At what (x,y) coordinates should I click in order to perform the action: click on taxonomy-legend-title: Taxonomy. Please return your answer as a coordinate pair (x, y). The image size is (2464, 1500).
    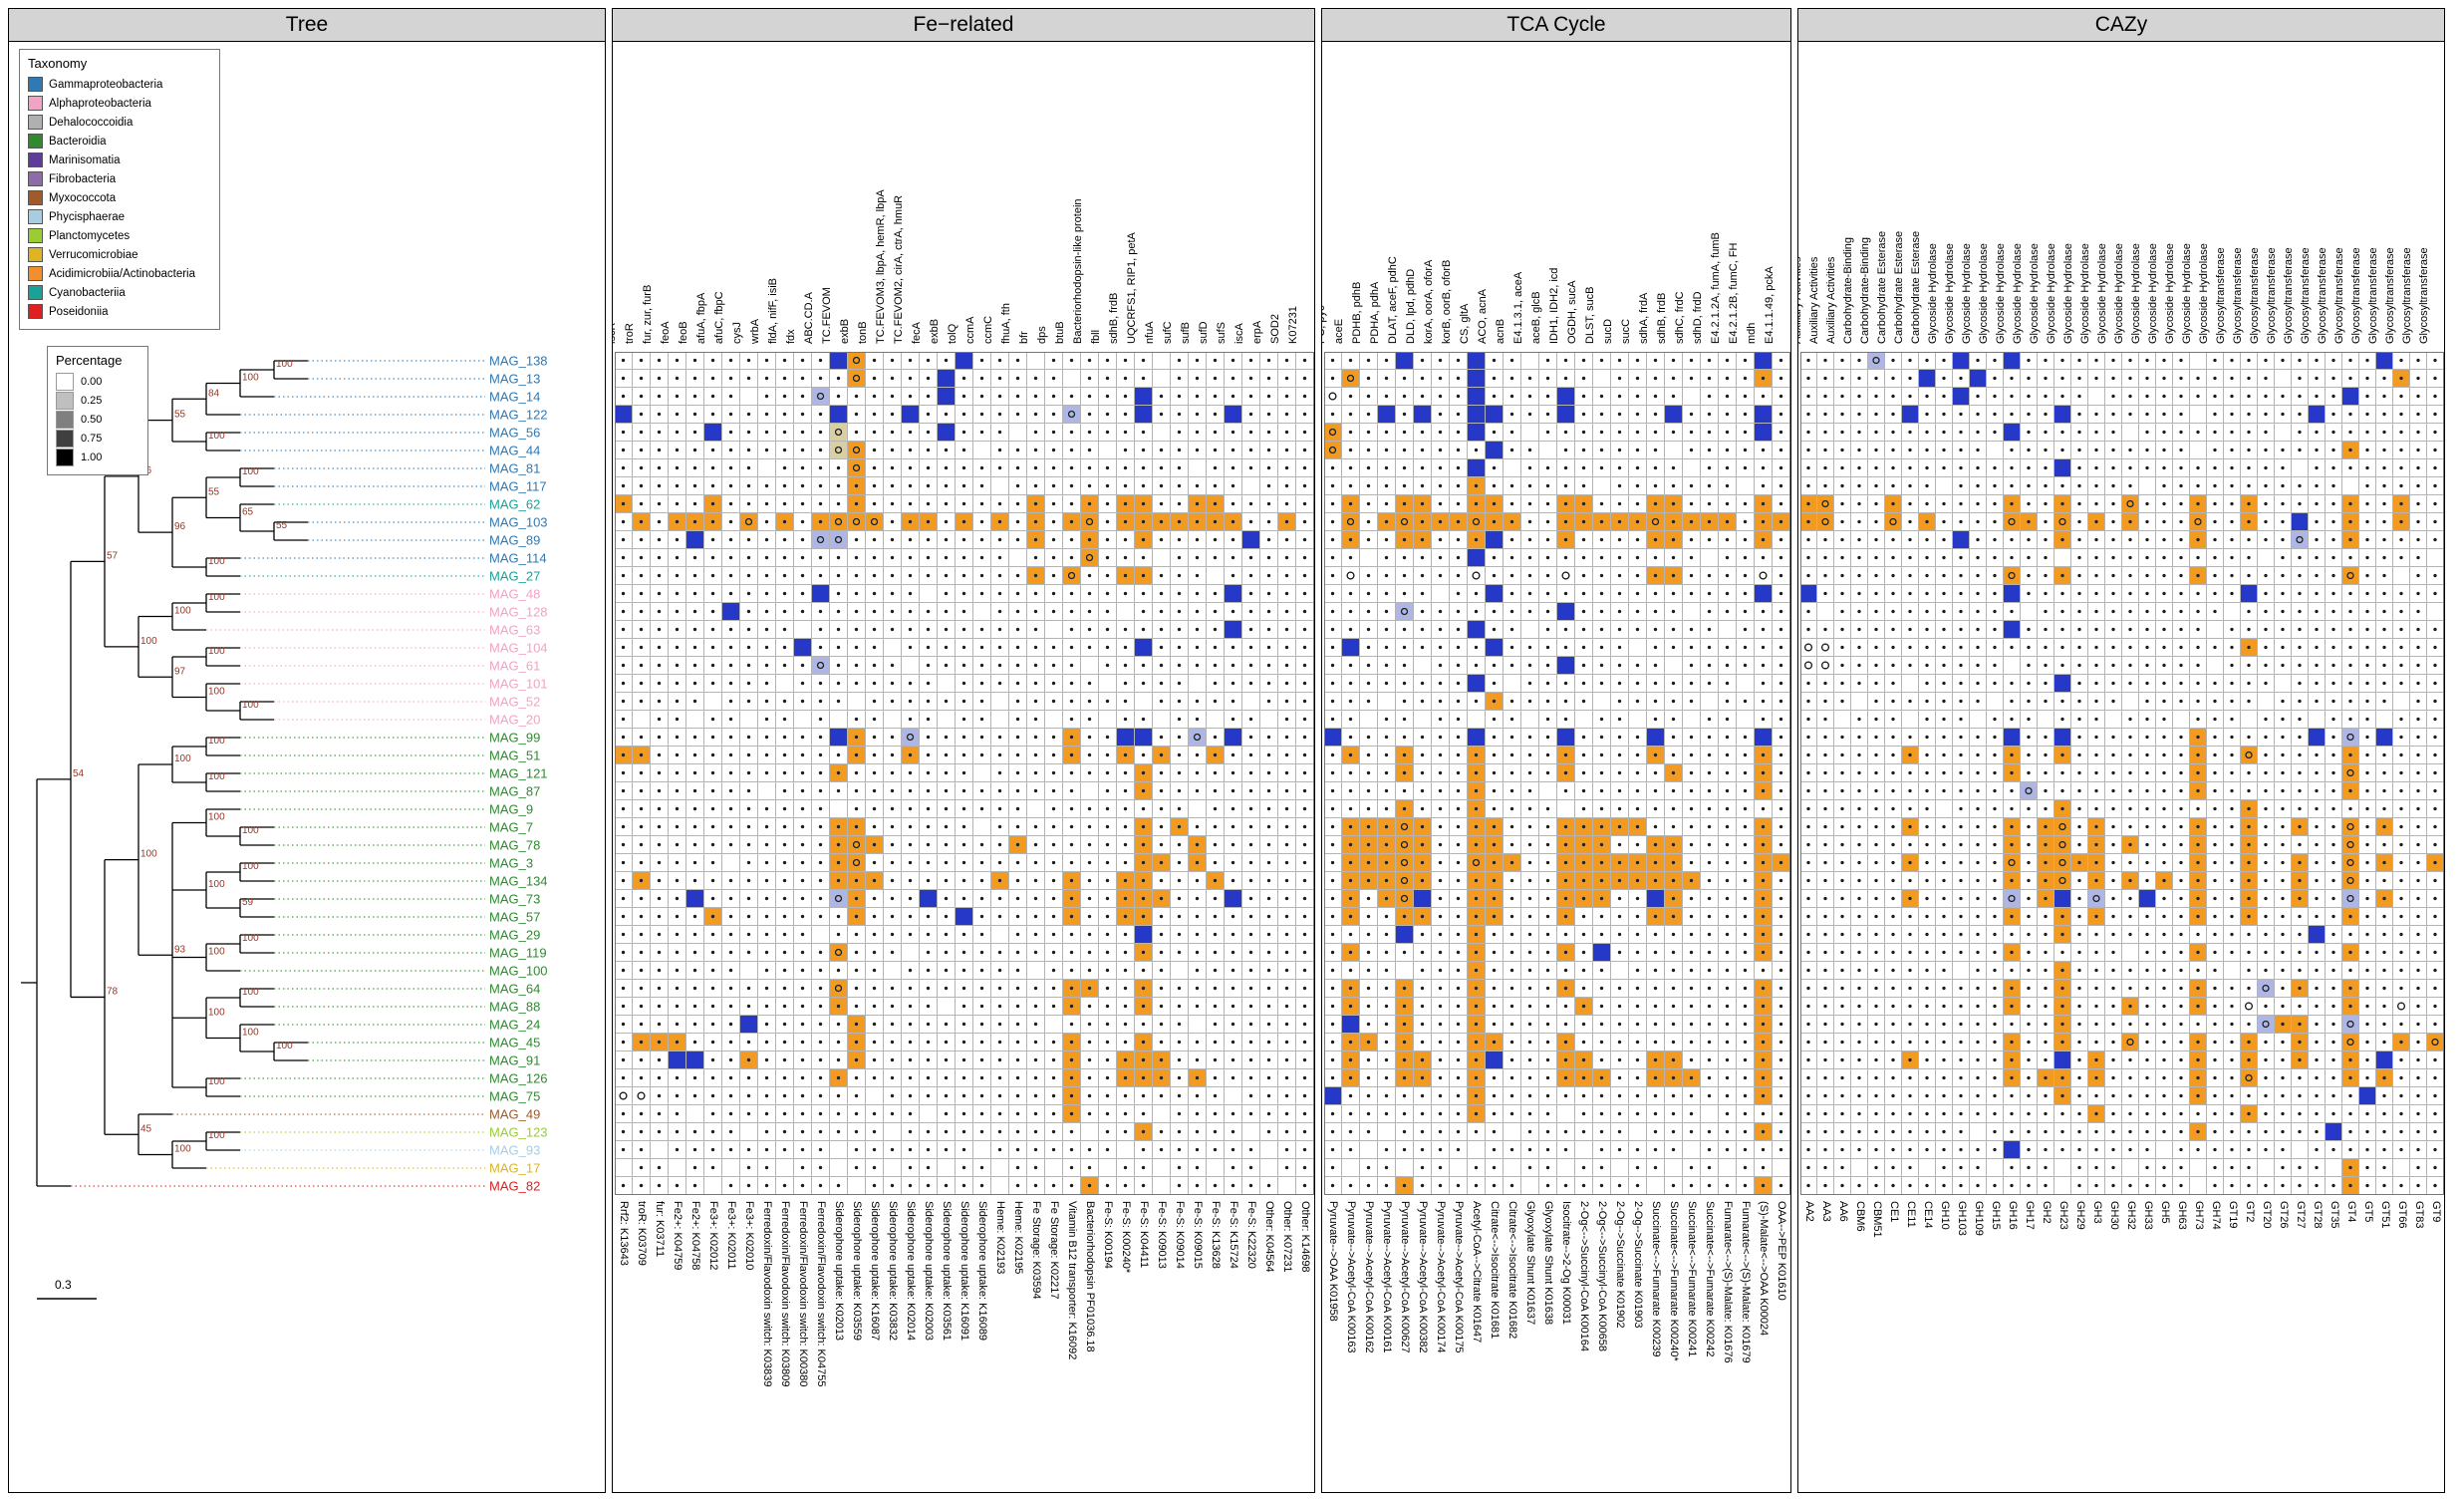
    Looking at the image, I should click on (58, 64).